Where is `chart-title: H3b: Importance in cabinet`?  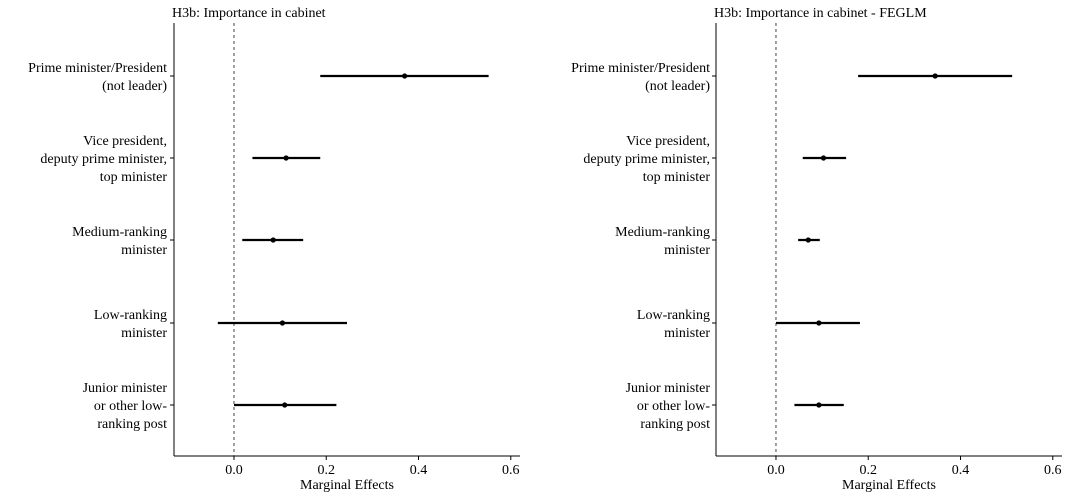
chart-title: H3b: Importance in cabinet is located at coordinates (249, 13).